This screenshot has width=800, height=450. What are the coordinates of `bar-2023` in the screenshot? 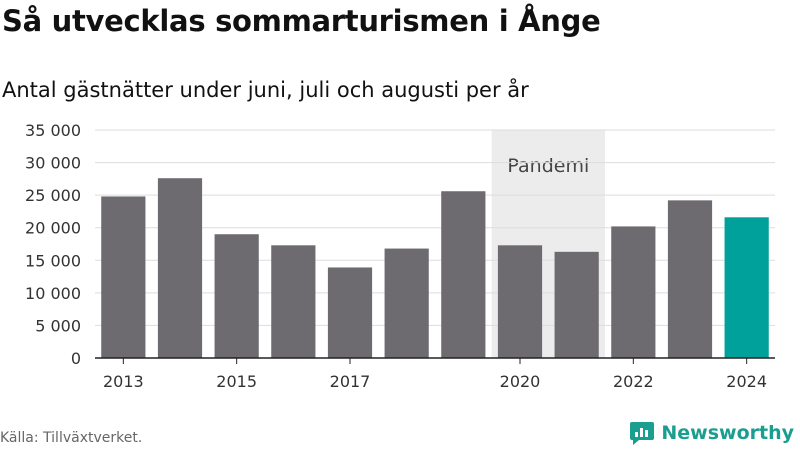 It's located at (690, 279).